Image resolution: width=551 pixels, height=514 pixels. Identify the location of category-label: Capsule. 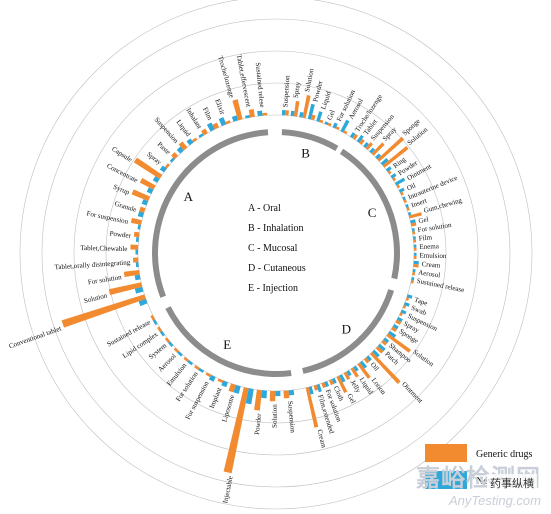
(121, 154).